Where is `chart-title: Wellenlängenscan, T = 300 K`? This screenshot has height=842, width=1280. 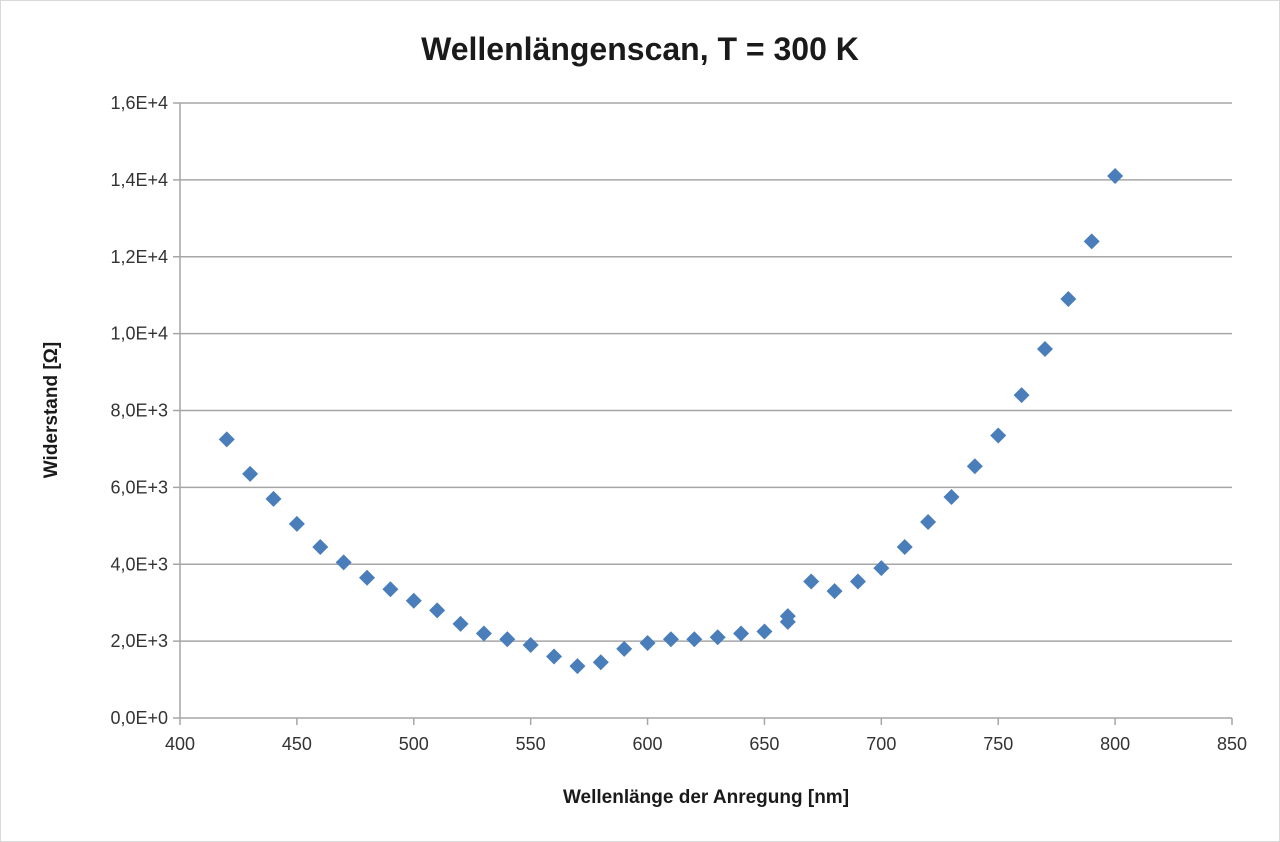 chart-title: Wellenlängenscan, T = 300 K is located at coordinates (640, 49).